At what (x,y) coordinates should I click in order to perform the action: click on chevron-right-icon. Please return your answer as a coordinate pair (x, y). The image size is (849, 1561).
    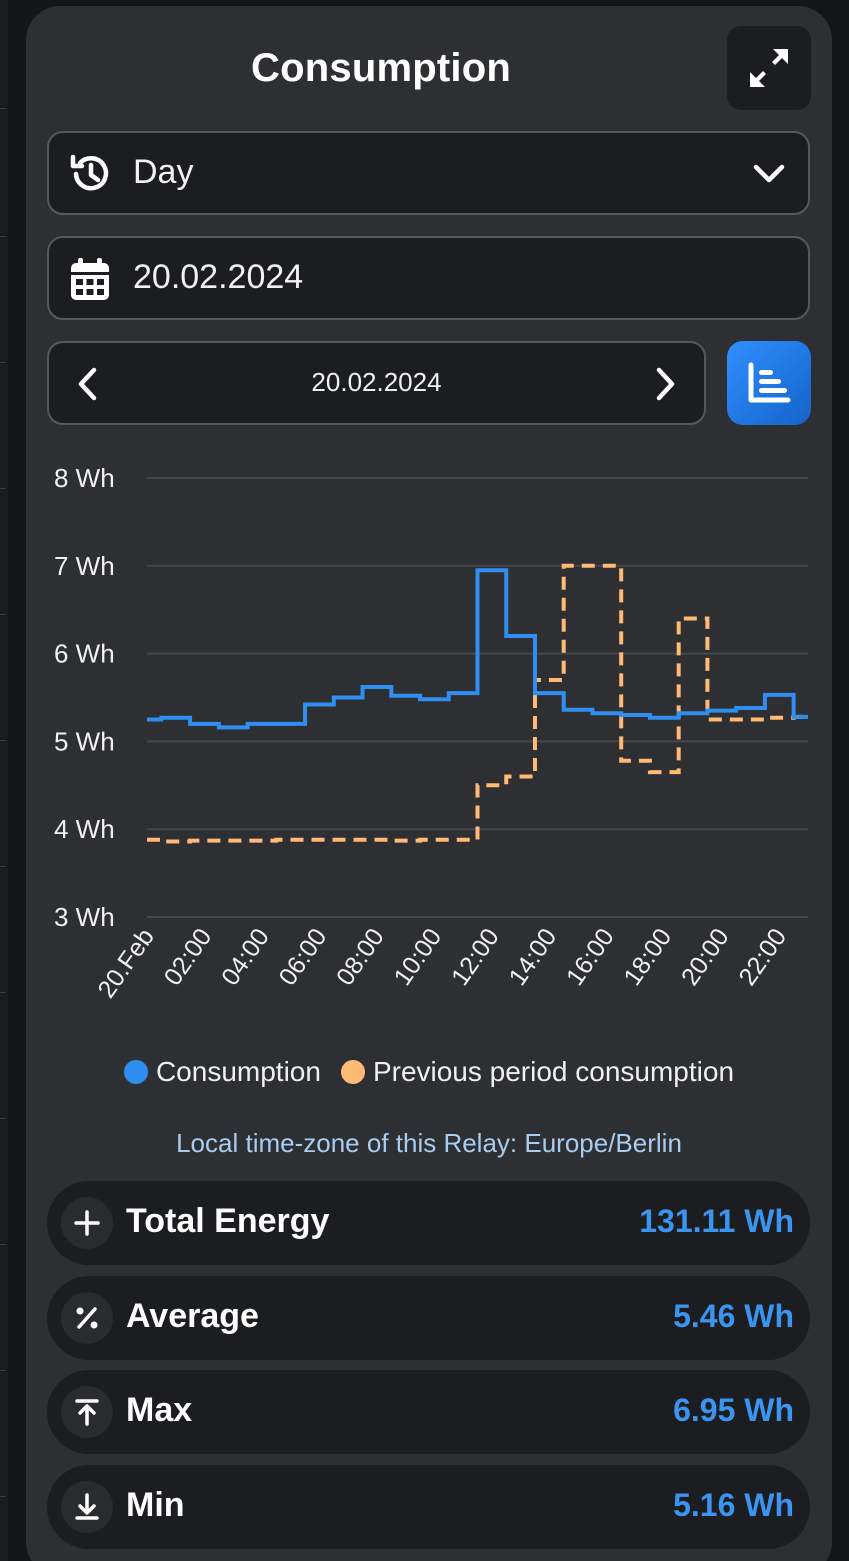
    Looking at the image, I should click on (665, 384).